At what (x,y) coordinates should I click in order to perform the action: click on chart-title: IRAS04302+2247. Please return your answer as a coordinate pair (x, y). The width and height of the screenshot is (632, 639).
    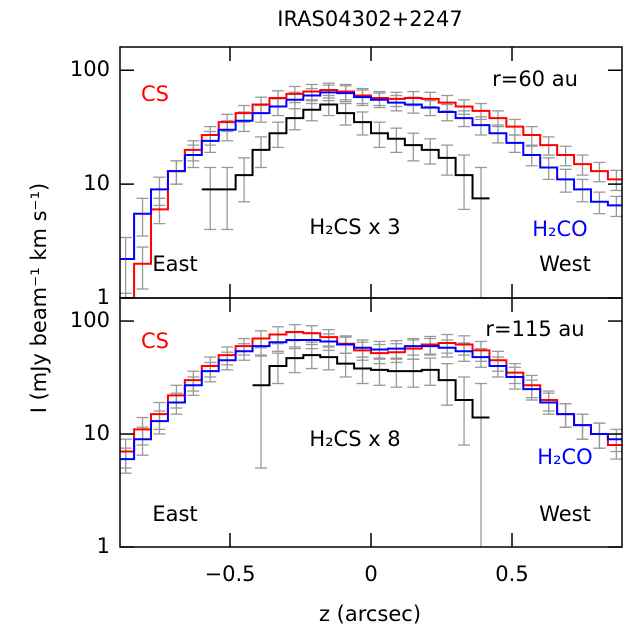
    Looking at the image, I should click on (369, 19).